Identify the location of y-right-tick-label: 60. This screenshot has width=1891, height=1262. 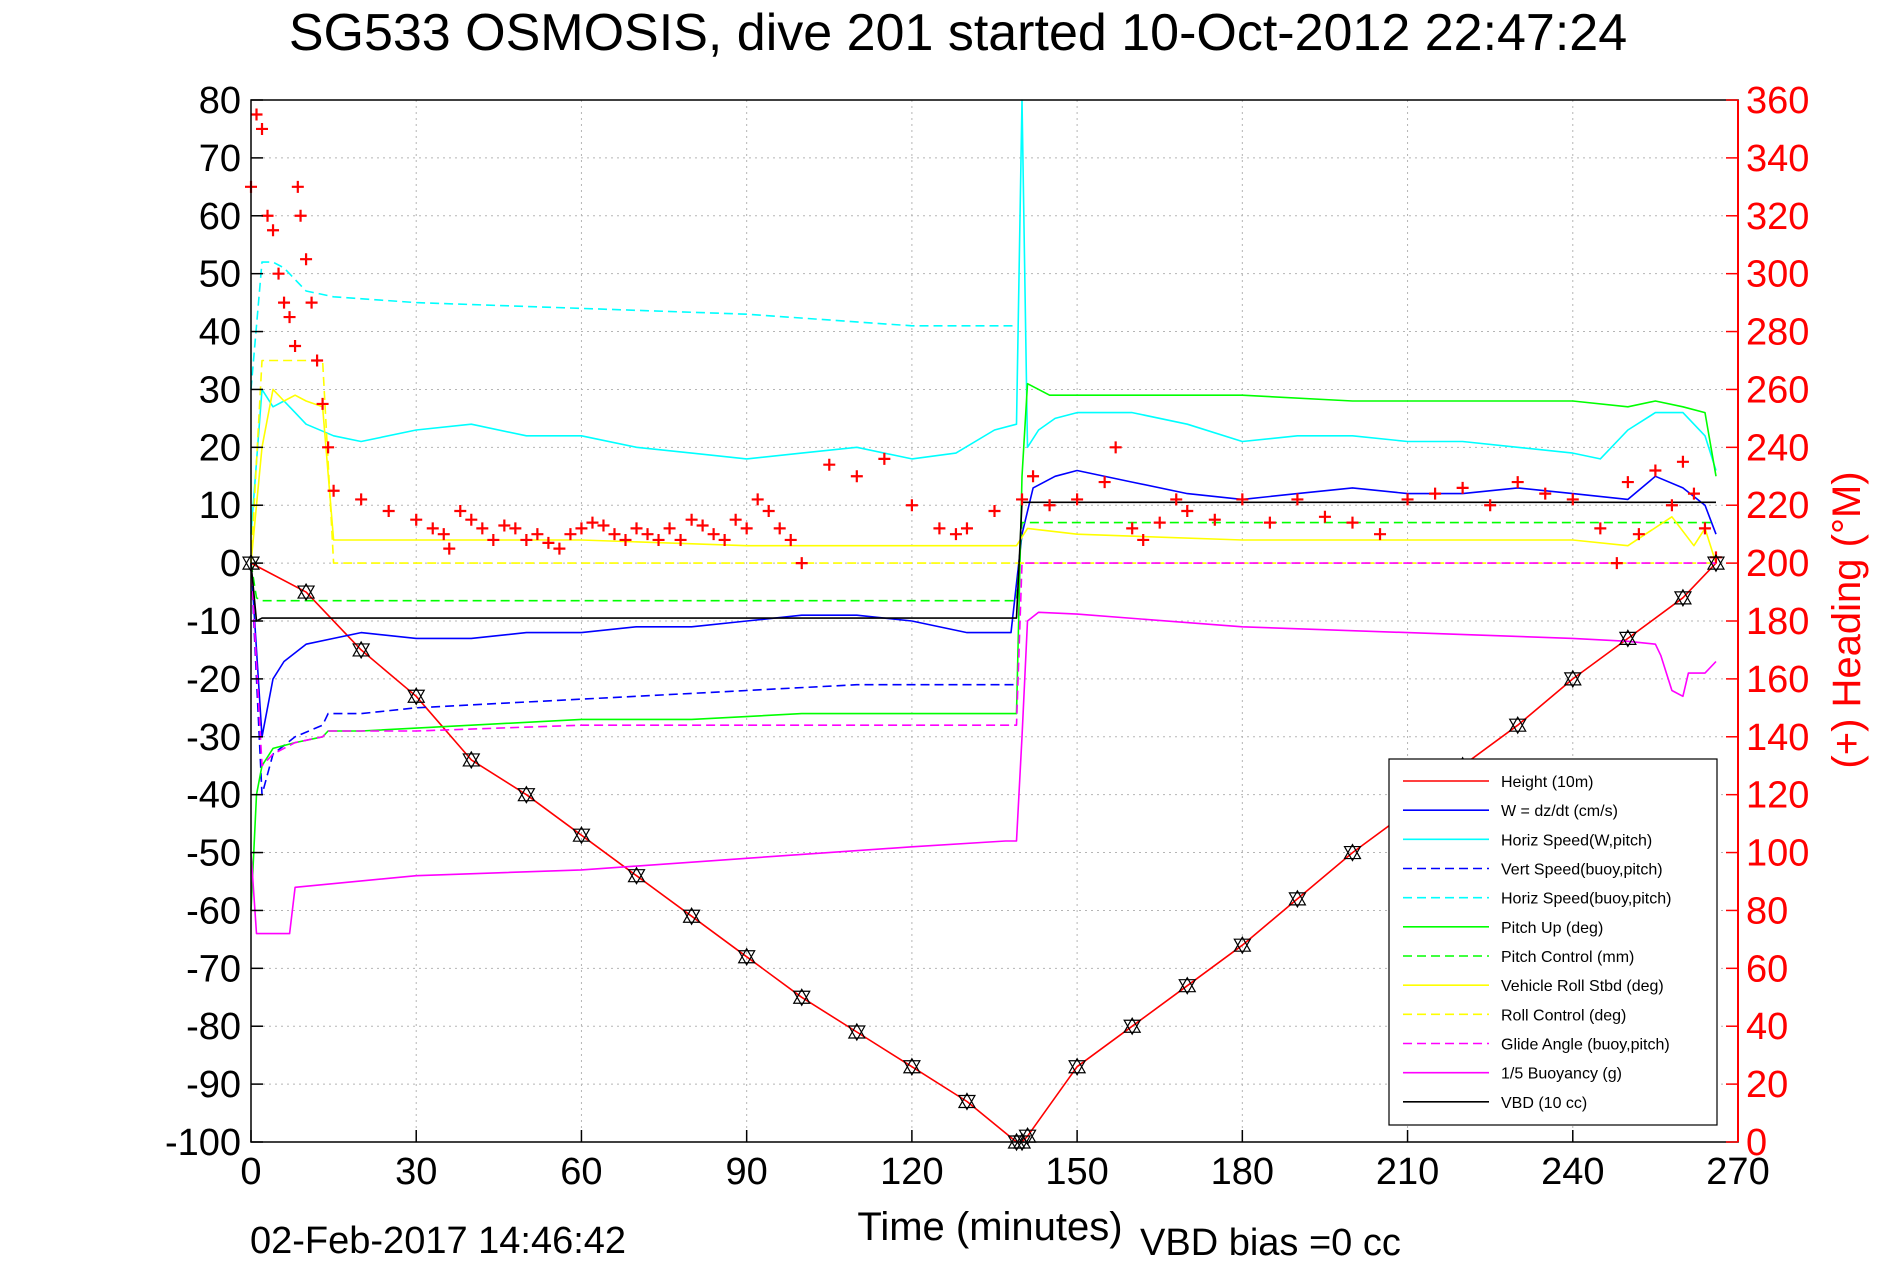
(1767, 969).